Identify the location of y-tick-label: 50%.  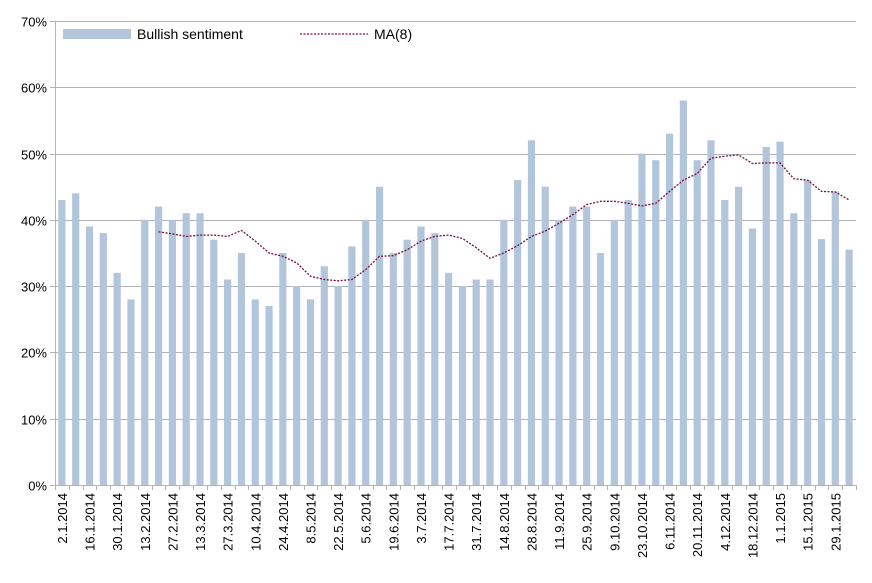
(34, 155).